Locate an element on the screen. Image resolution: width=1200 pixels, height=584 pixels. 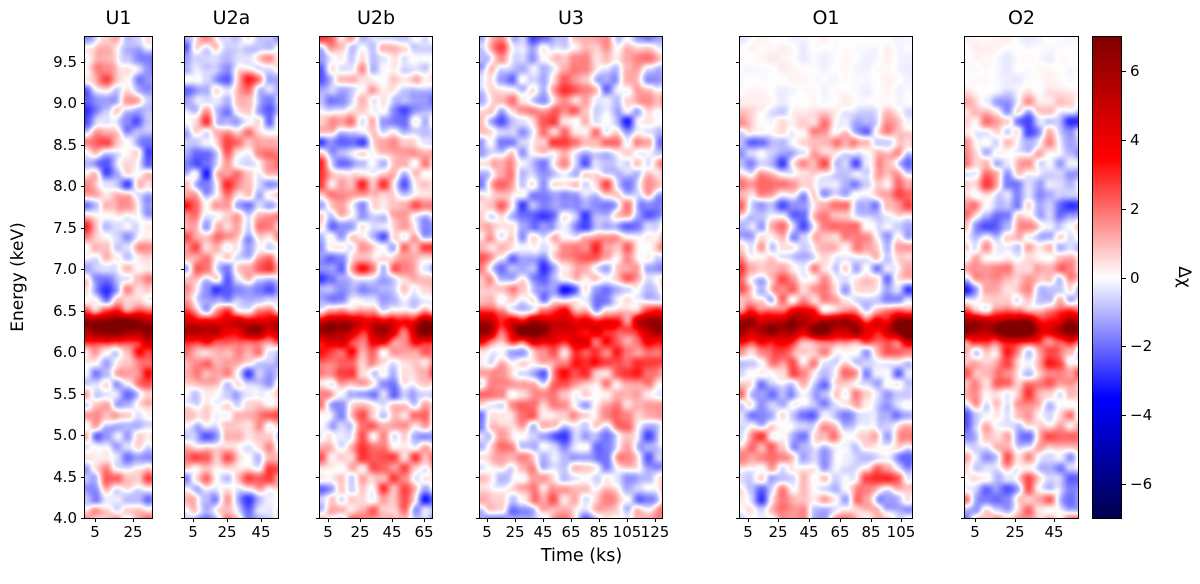
colorbar-tick-label: 2 is located at coordinates (1135, 209).